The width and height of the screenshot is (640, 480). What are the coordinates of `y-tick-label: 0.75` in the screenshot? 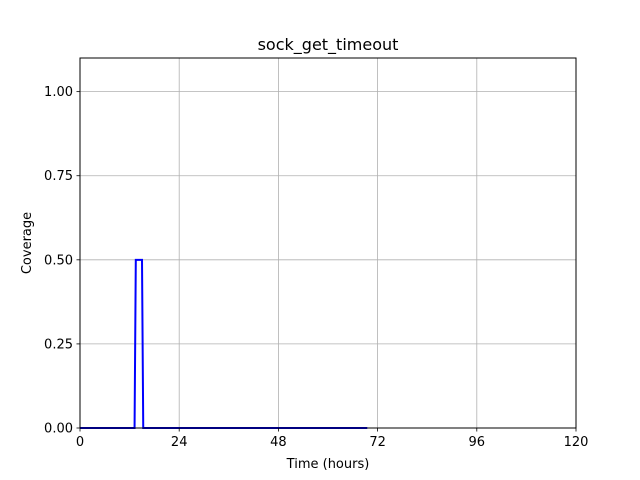 It's located at (58, 176).